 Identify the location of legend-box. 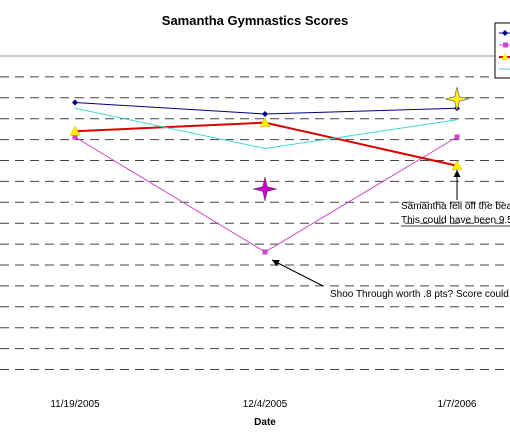
(502, 50).